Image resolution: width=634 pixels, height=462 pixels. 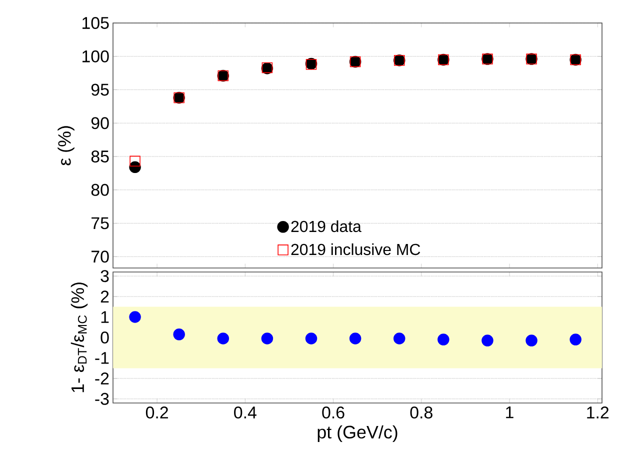 I want to click on x-tick-label: 0.8, so click(x=421, y=412).